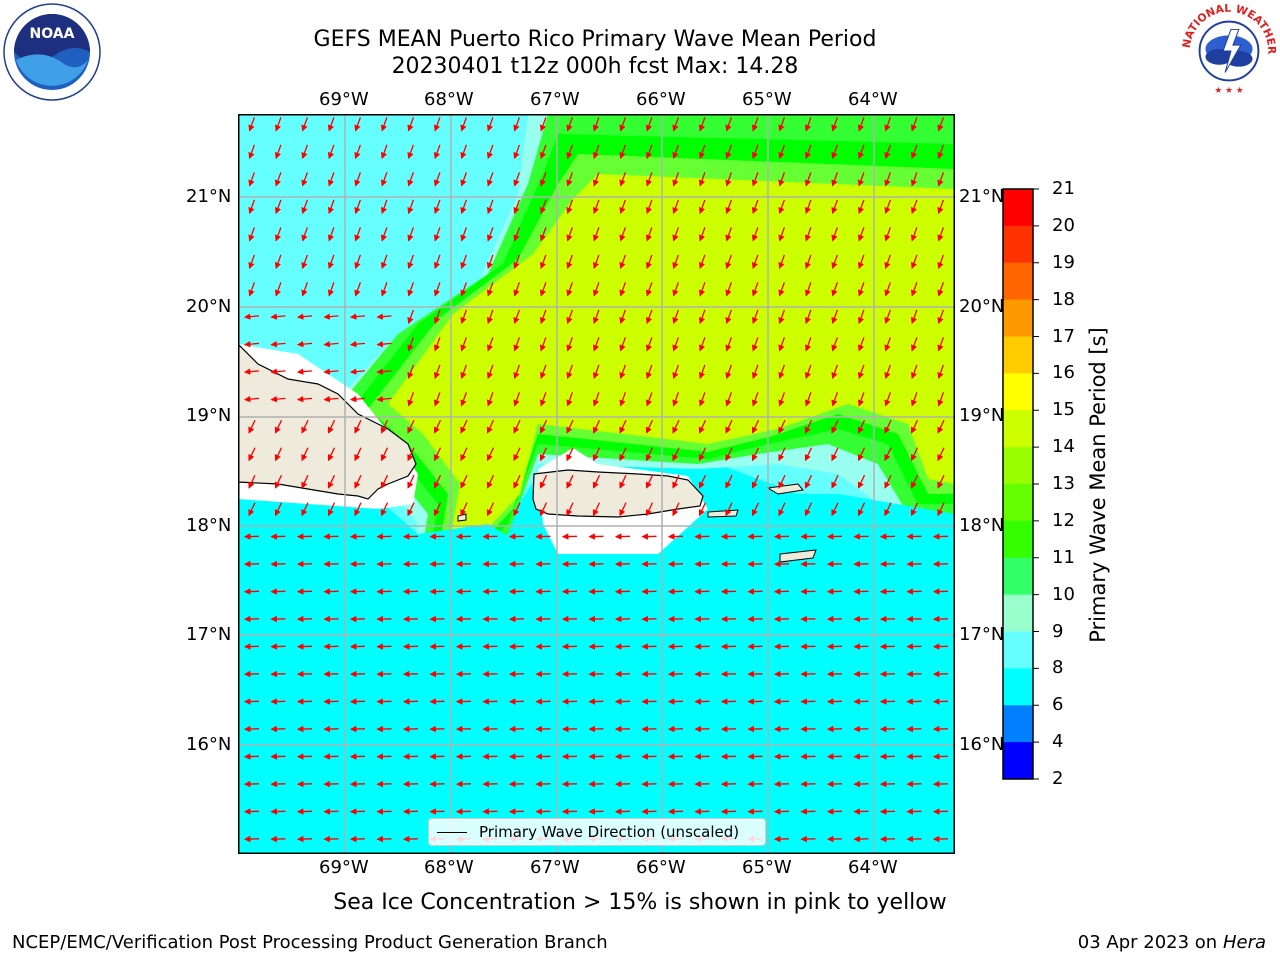  Describe the element at coordinates (873, 867) in the screenshot. I see `lon-bottom-label-64w: 64°W` at that location.